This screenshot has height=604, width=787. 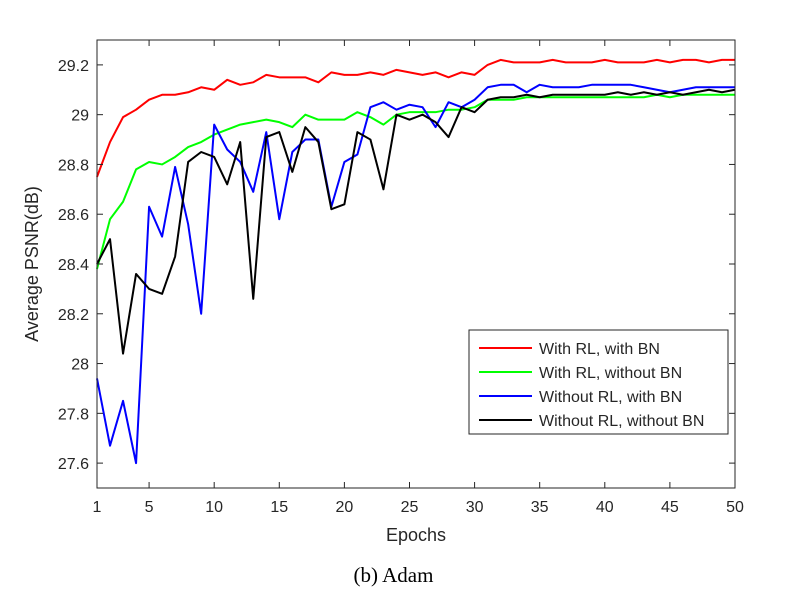 What do you see at coordinates (73, 315) in the screenshot?
I see `y-tick-label: 28.2` at bounding box center [73, 315].